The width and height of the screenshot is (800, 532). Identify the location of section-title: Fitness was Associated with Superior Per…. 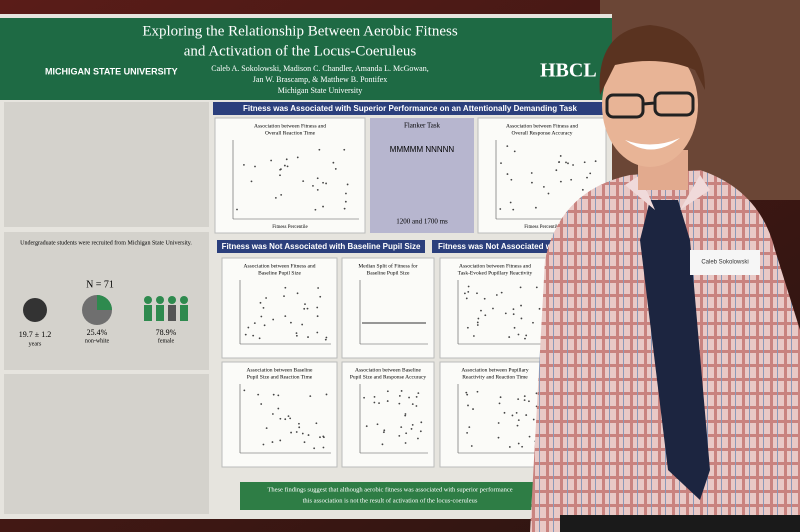
(410, 108).